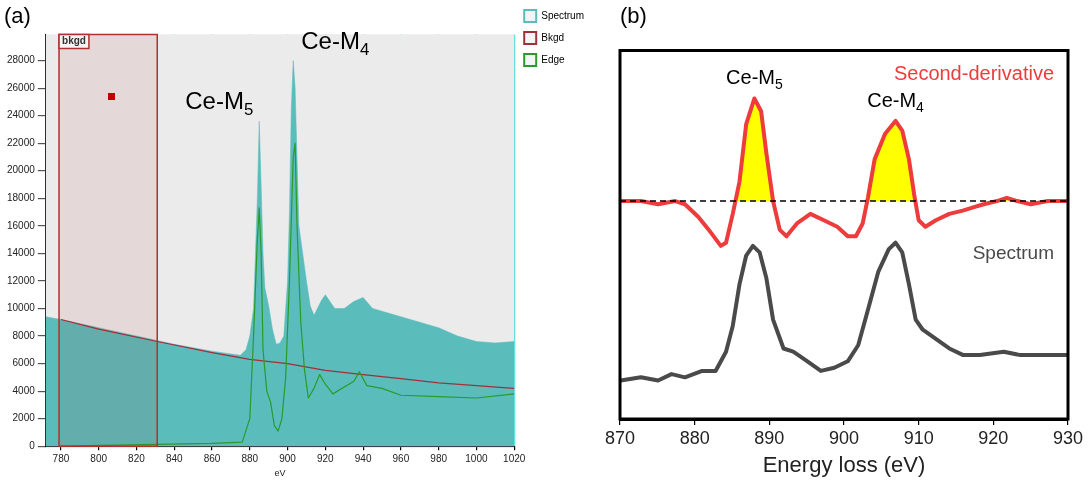 This screenshot has height=483, width=1090. Describe the element at coordinates (476, 458) in the screenshot. I see `x-tick-label: 1000` at that location.